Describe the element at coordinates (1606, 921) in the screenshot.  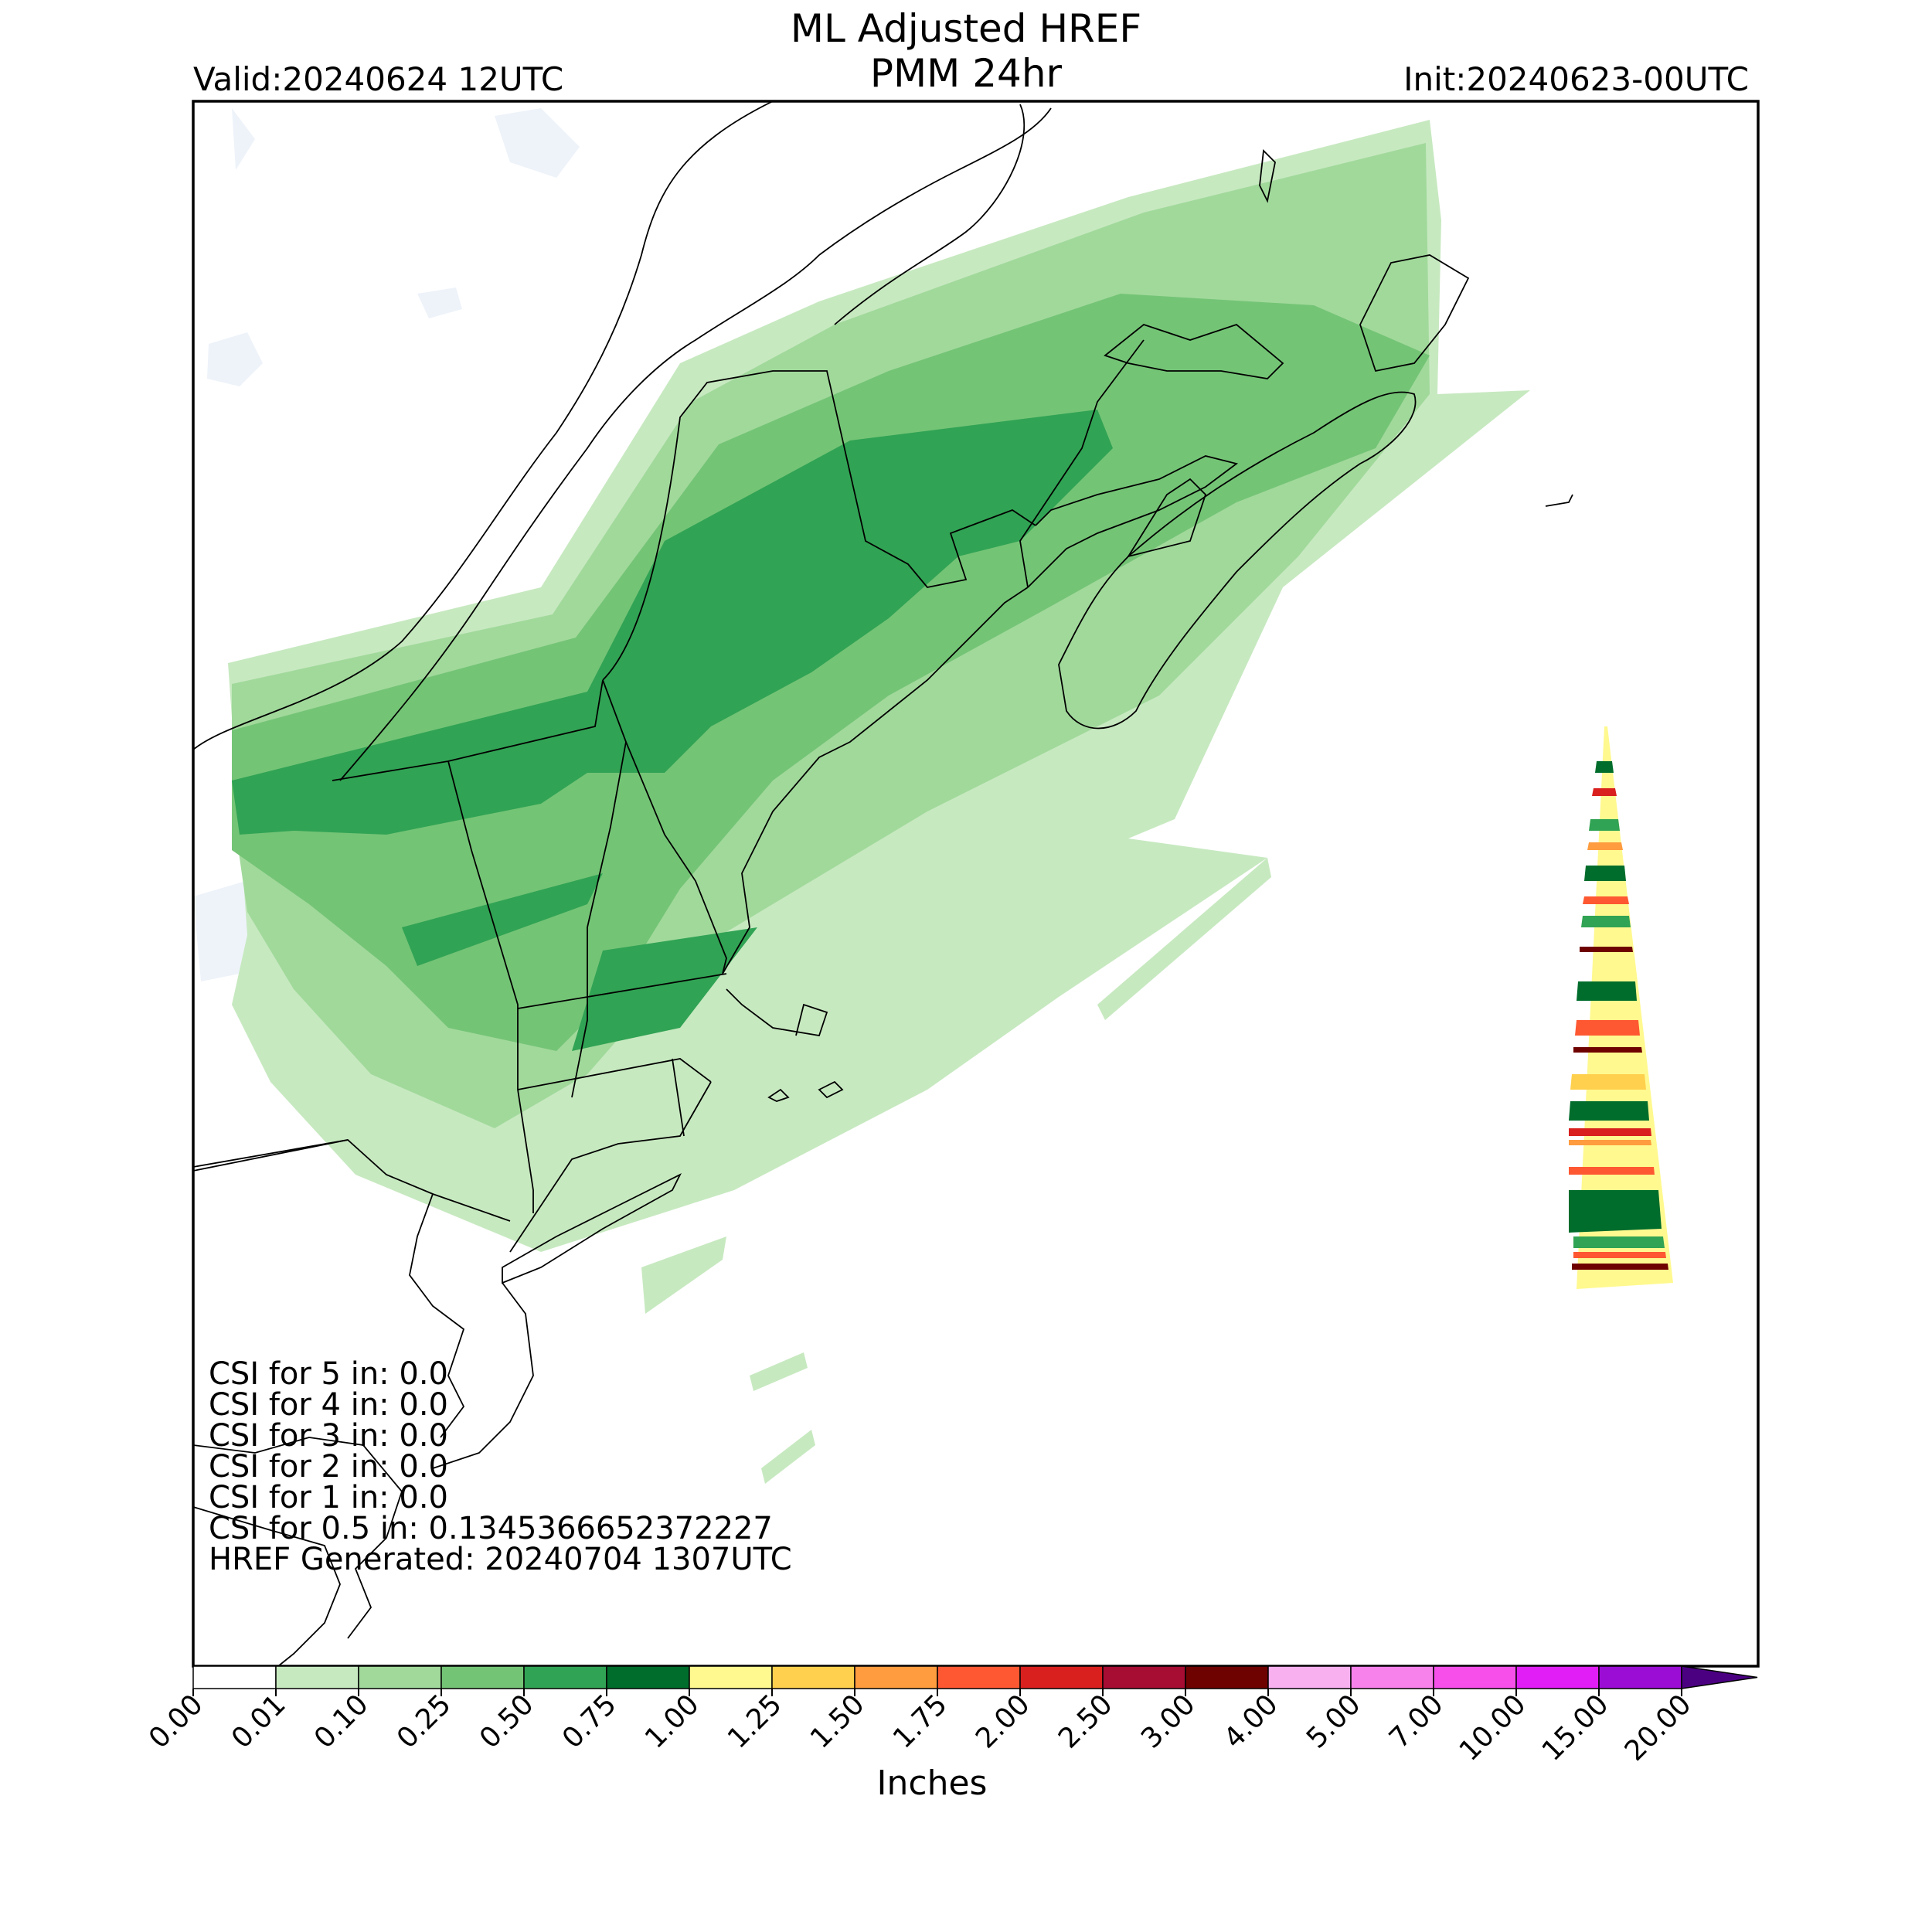
I see `artifact-stripe-green3` at that location.